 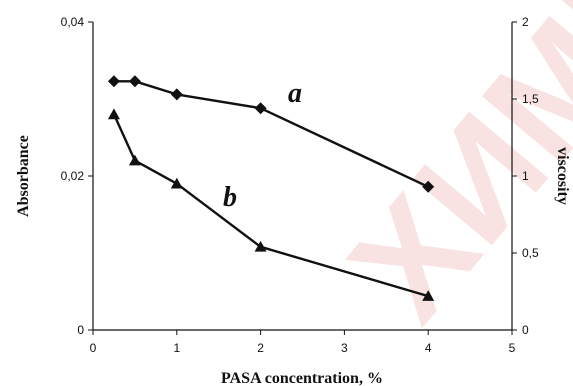 I want to click on y-right-tick-label: 1, so click(x=525, y=176).